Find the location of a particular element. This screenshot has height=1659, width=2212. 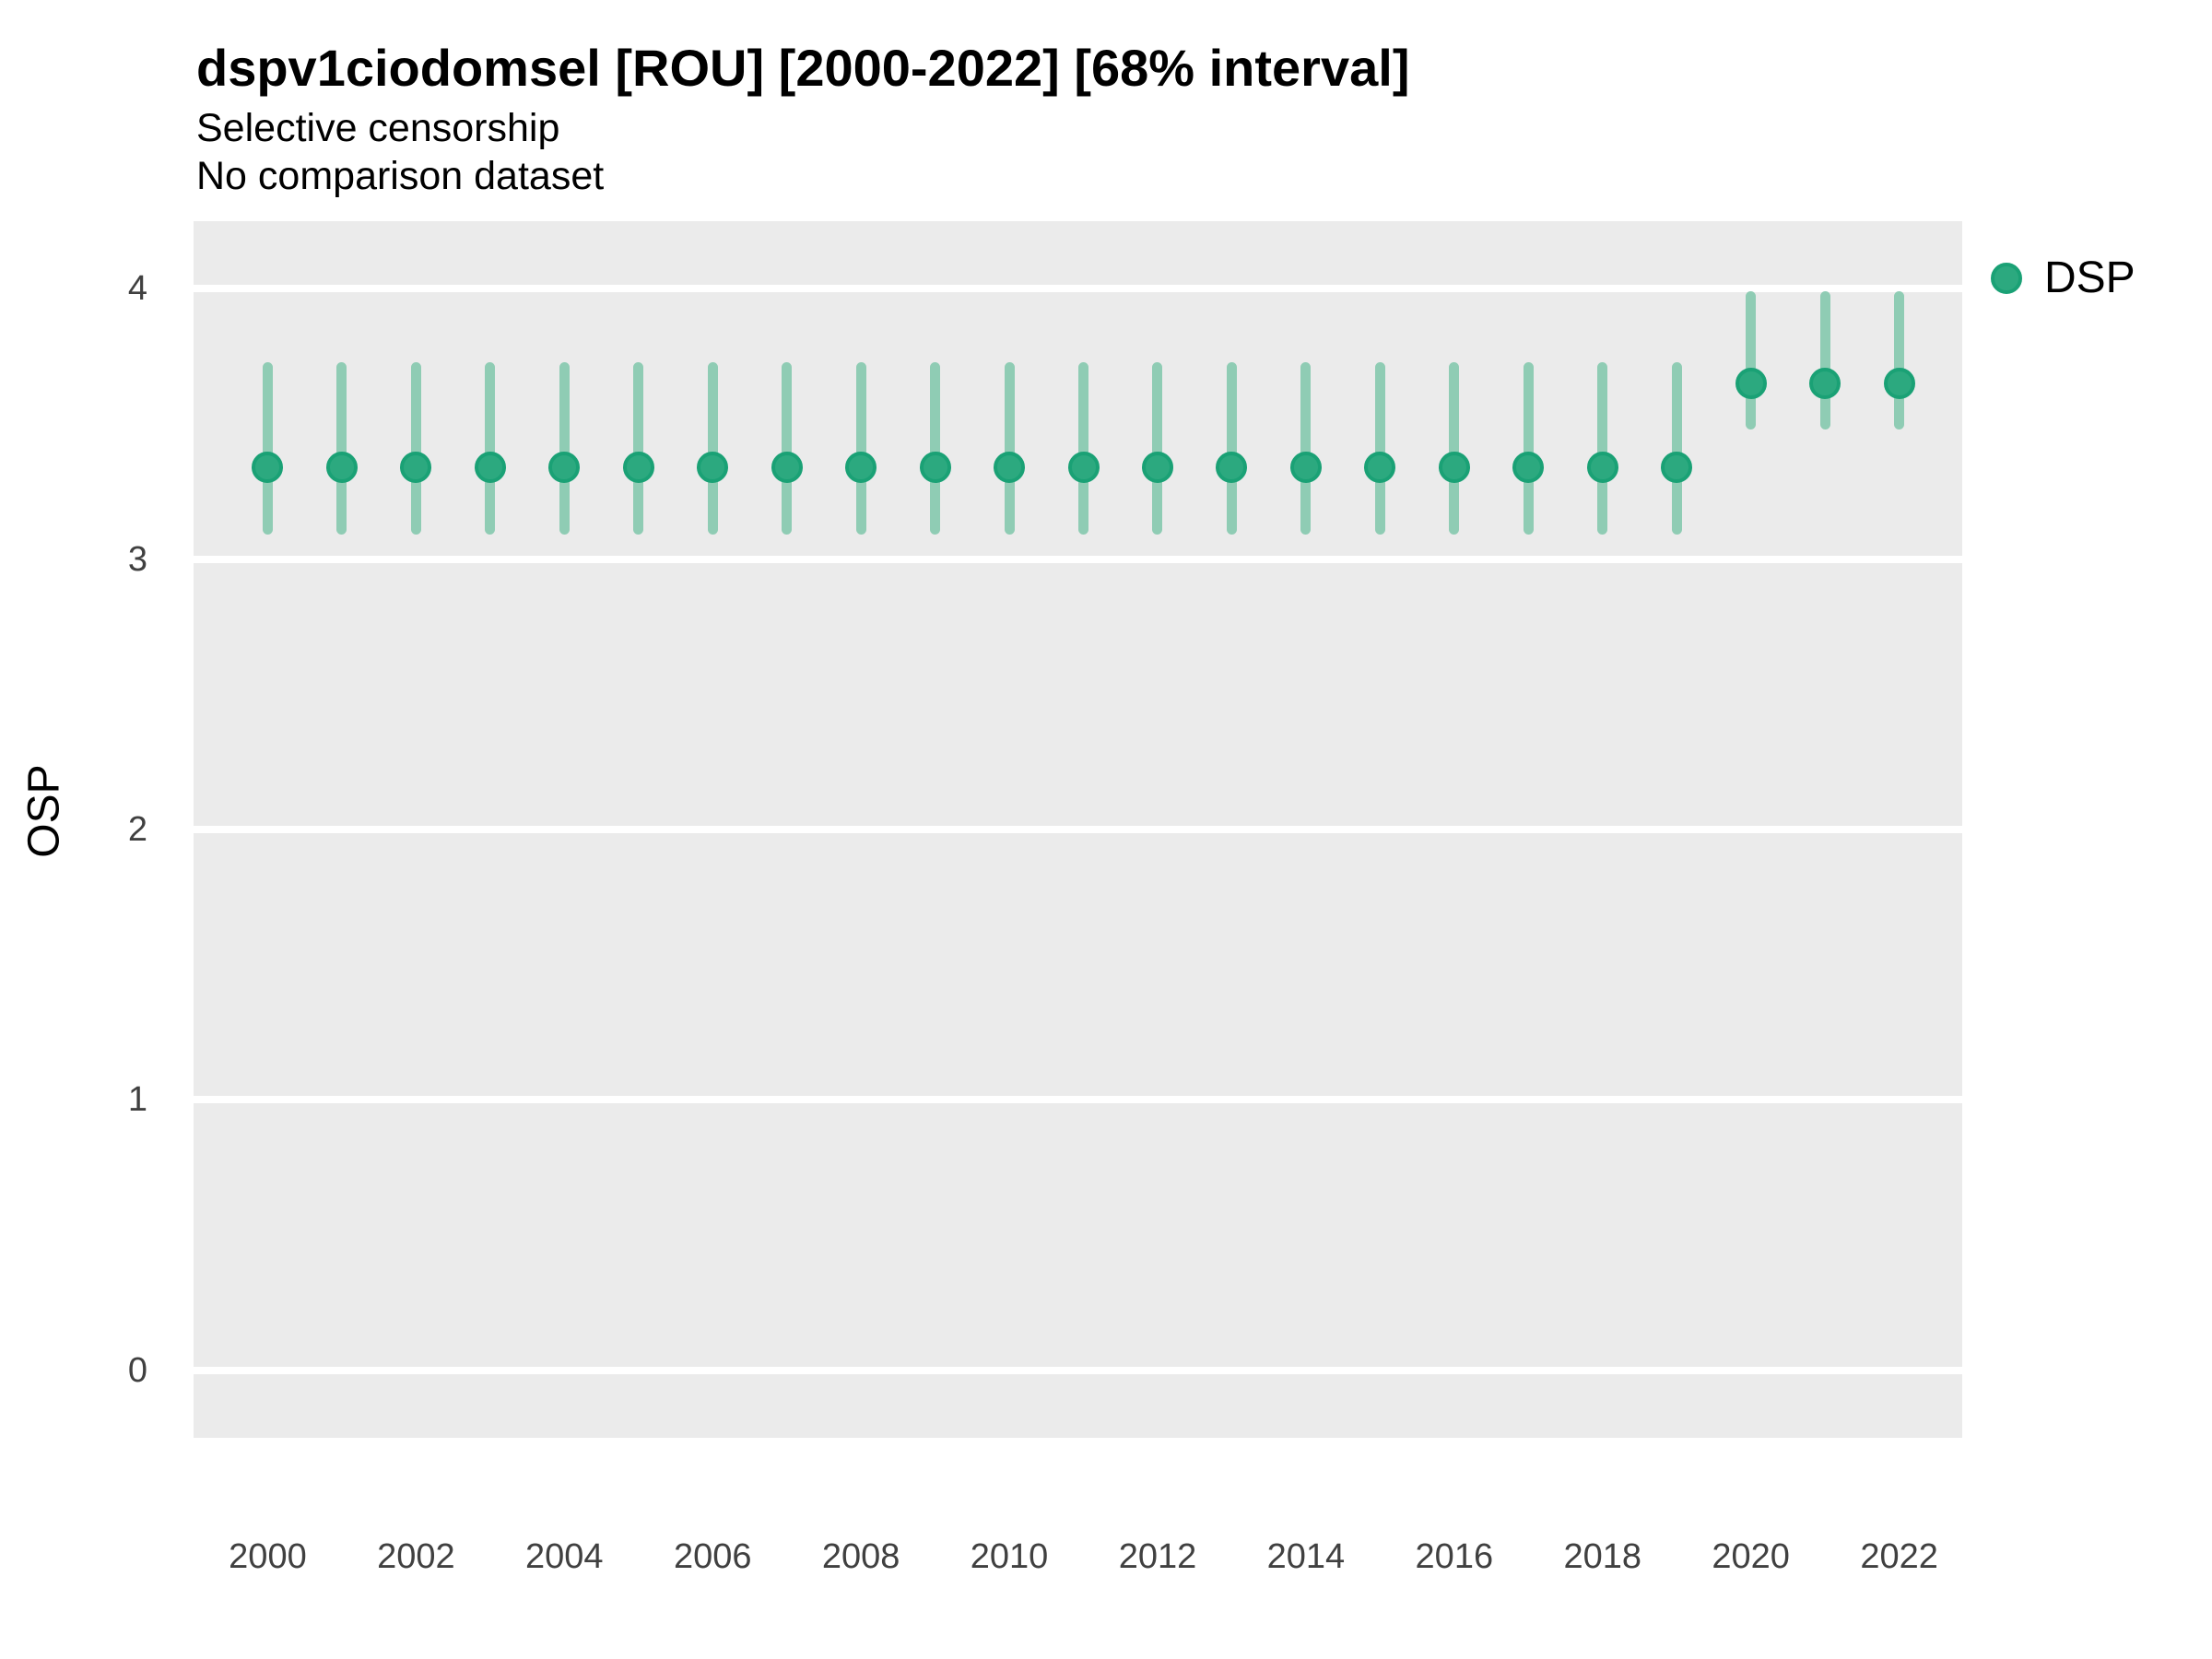

y-tick-label-1: 1 is located at coordinates (137, 1100).